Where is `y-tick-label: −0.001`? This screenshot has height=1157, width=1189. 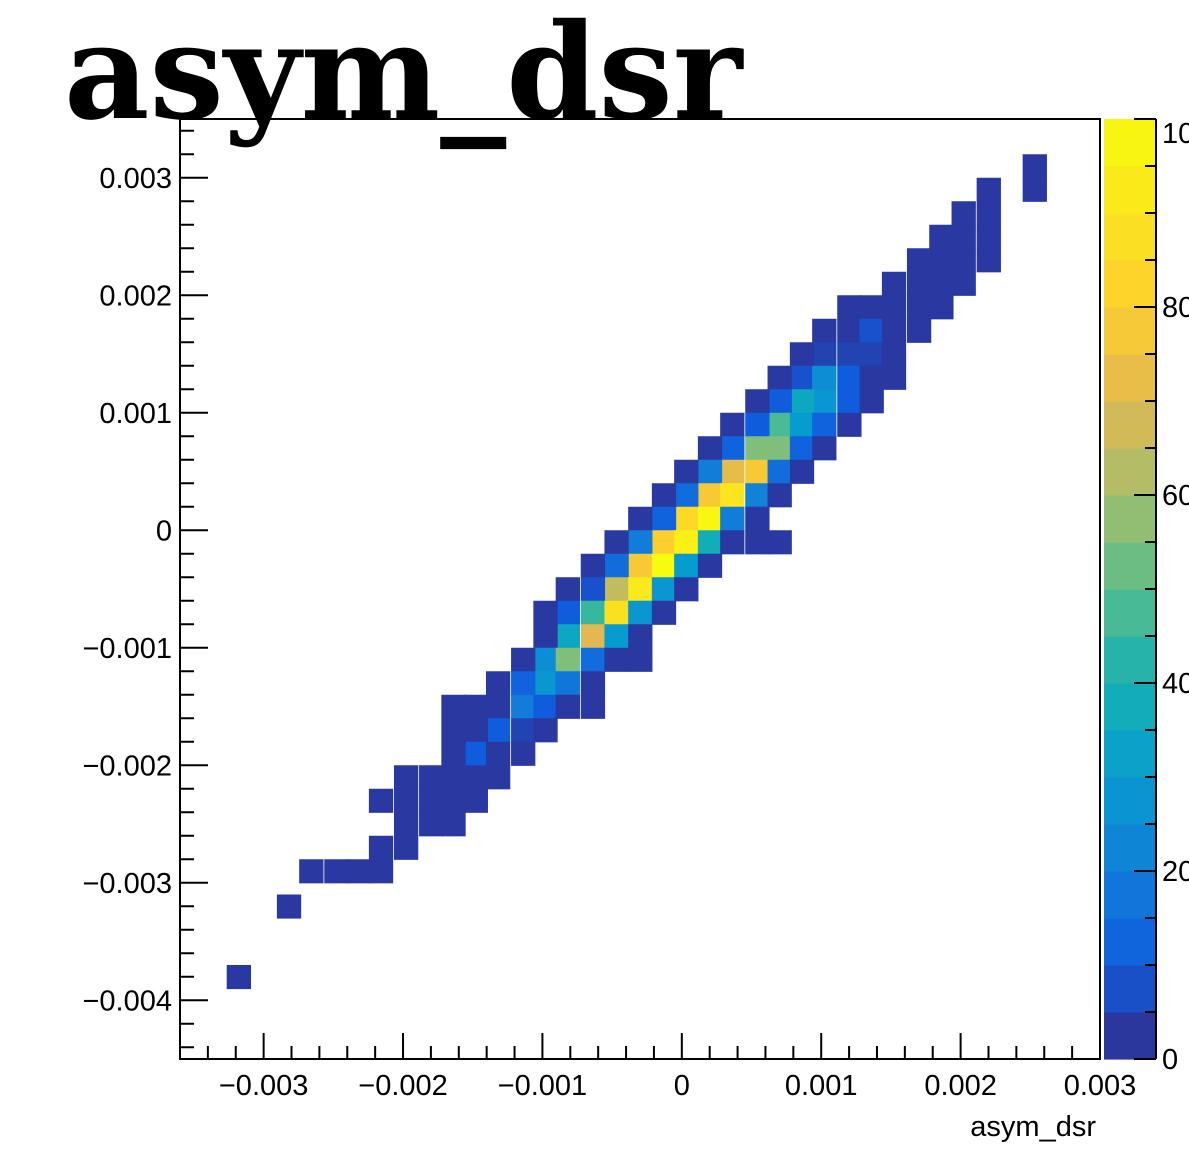
y-tick-label: −0.001 is located at coordinates (127, 649).